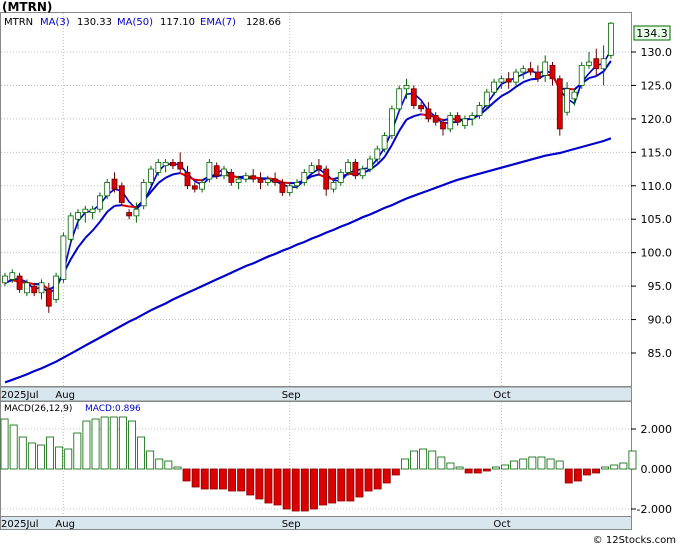 The image size is (680, 546). What do you see at coordinates (291, 395) in the screenshot?
I see `date-label: Sep` at bounding box center [291, 395].